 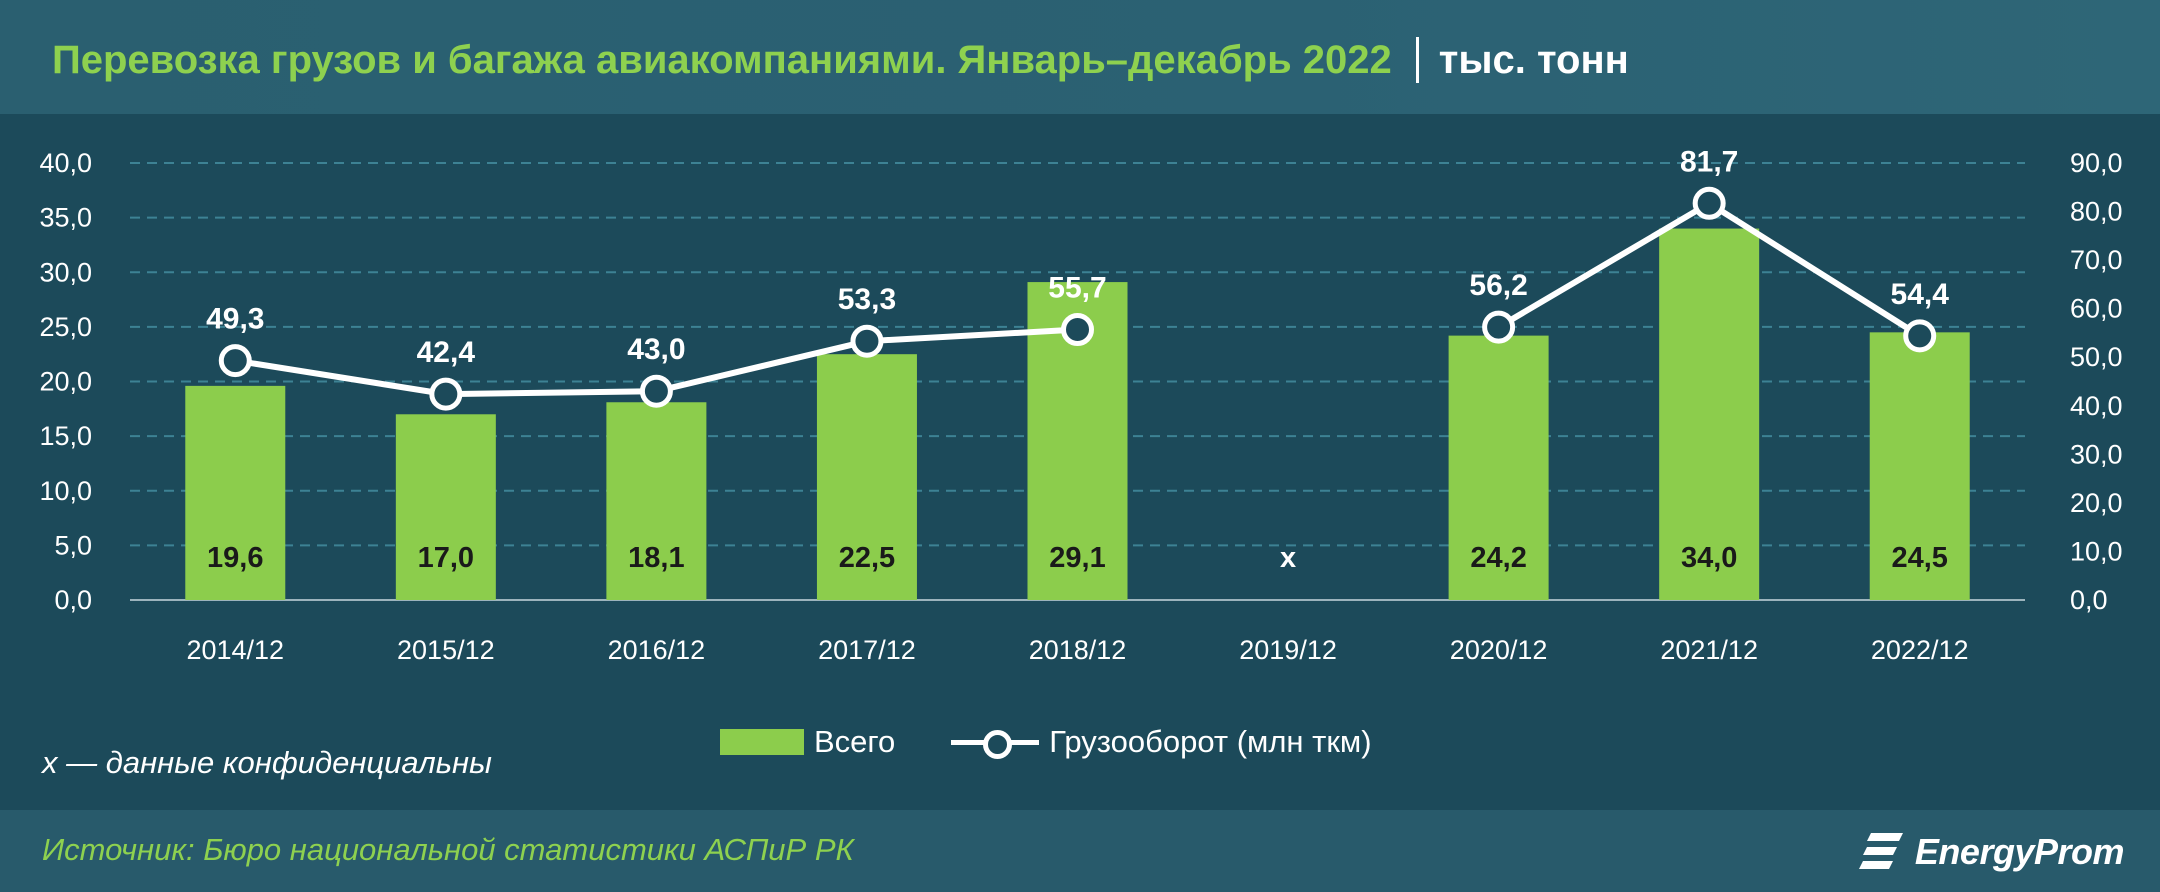 I want to click on x-tick-label: 2018/12, so click(x=1078, y=650).